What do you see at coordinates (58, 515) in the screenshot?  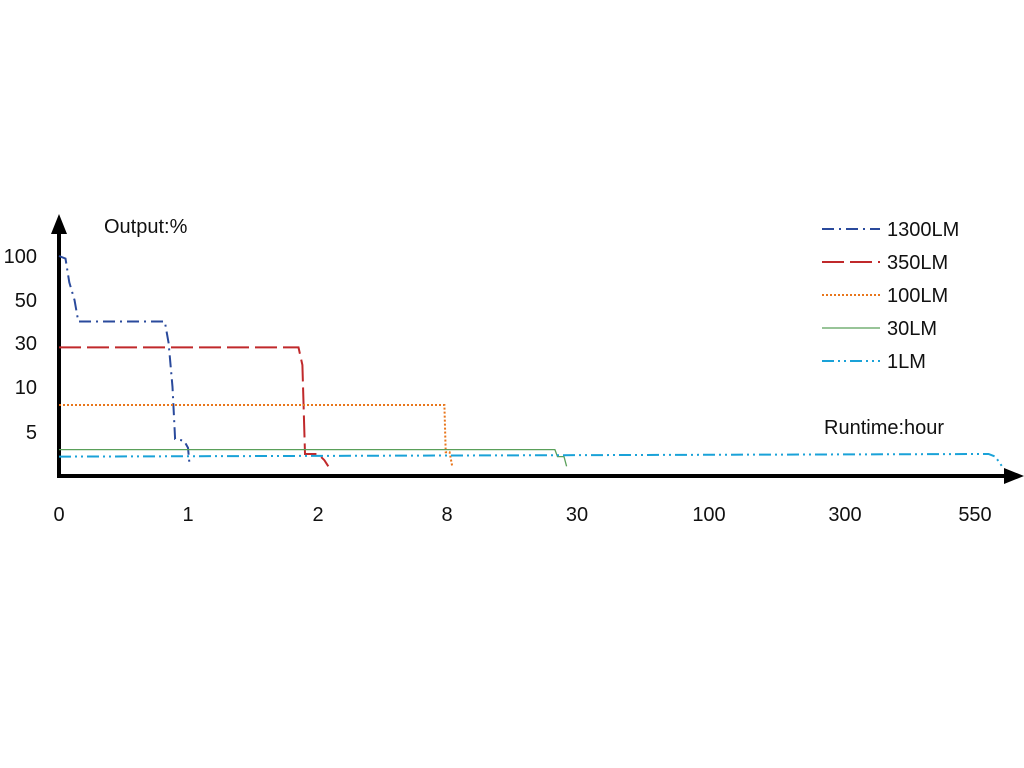 I see `x-tick-label: 0` at bounding box center [58, 515].